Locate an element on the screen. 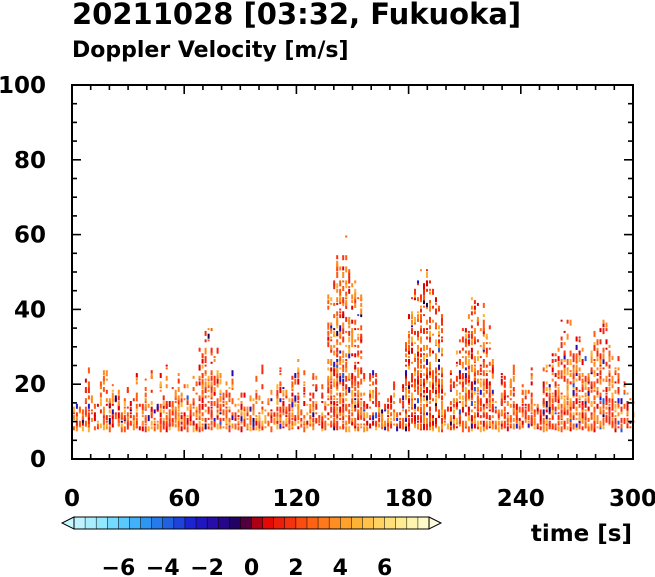 The width and height of the screenshot is (655, 577). x-axis-label: time [s] is located at coordinates (581, 534).